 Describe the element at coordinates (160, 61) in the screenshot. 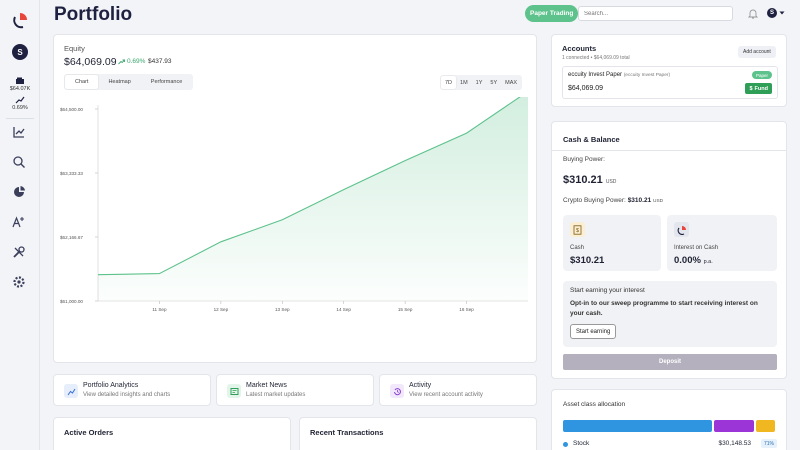

I see `equity-change-abs: $437.93` at that location.